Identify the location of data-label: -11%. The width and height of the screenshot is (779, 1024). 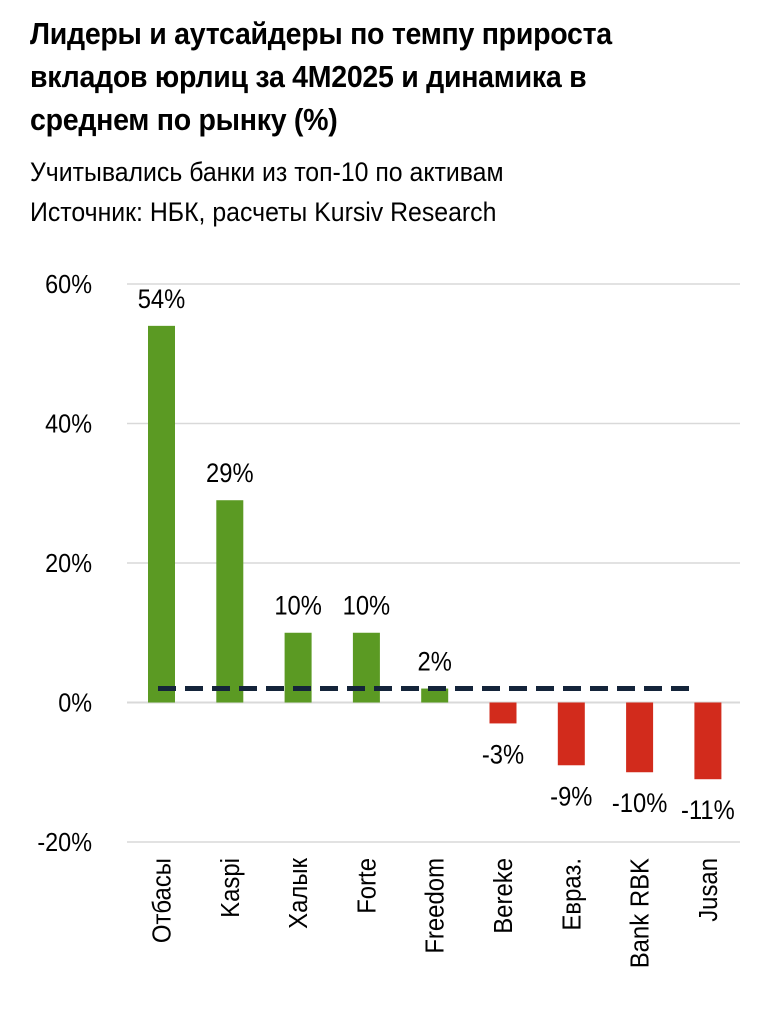
(708, 811).